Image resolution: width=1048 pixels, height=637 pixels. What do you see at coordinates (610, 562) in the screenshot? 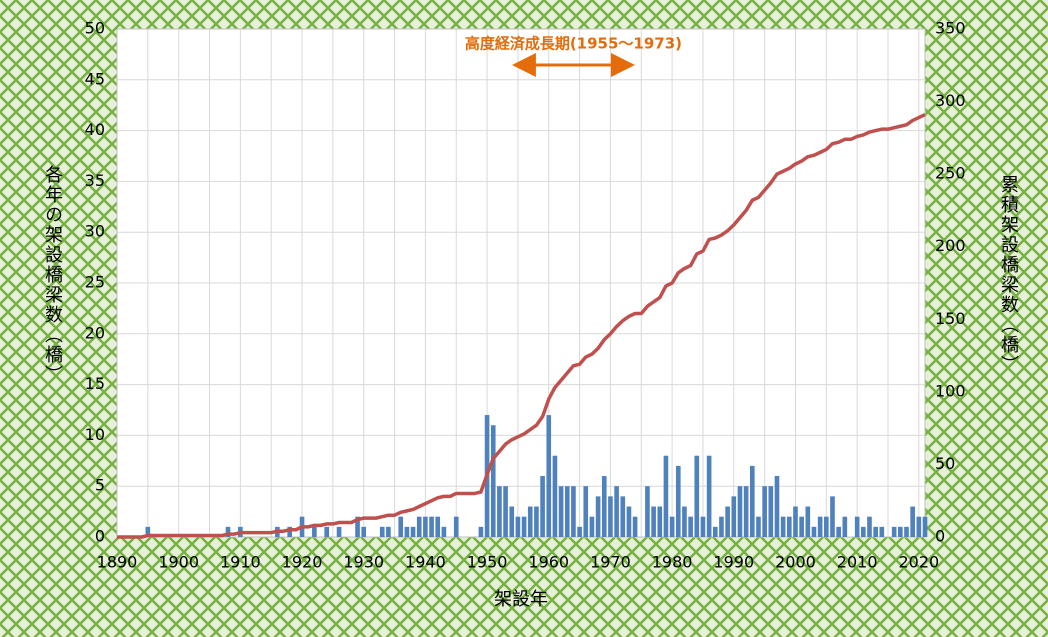
I see `x-tick-label: 1970` at bounding box center [610, 562].